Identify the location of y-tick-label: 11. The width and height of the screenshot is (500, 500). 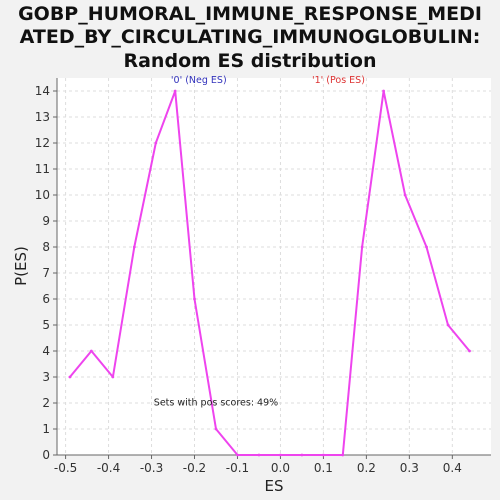
(42, 169).